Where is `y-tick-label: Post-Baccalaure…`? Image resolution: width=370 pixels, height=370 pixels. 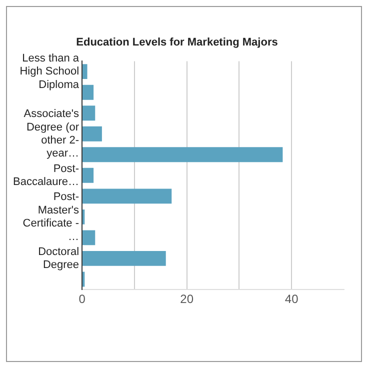
y-tick-label: Post-Baccalaure… is located at coordinates (46, 175).